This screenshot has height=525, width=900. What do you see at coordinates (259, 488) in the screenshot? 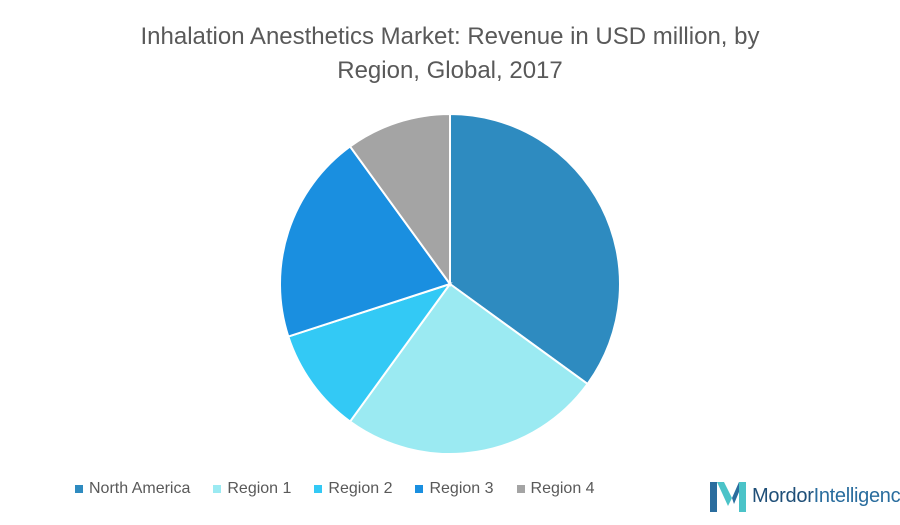
I see `legend-label: Region 1` at bounding box center [259, 488].